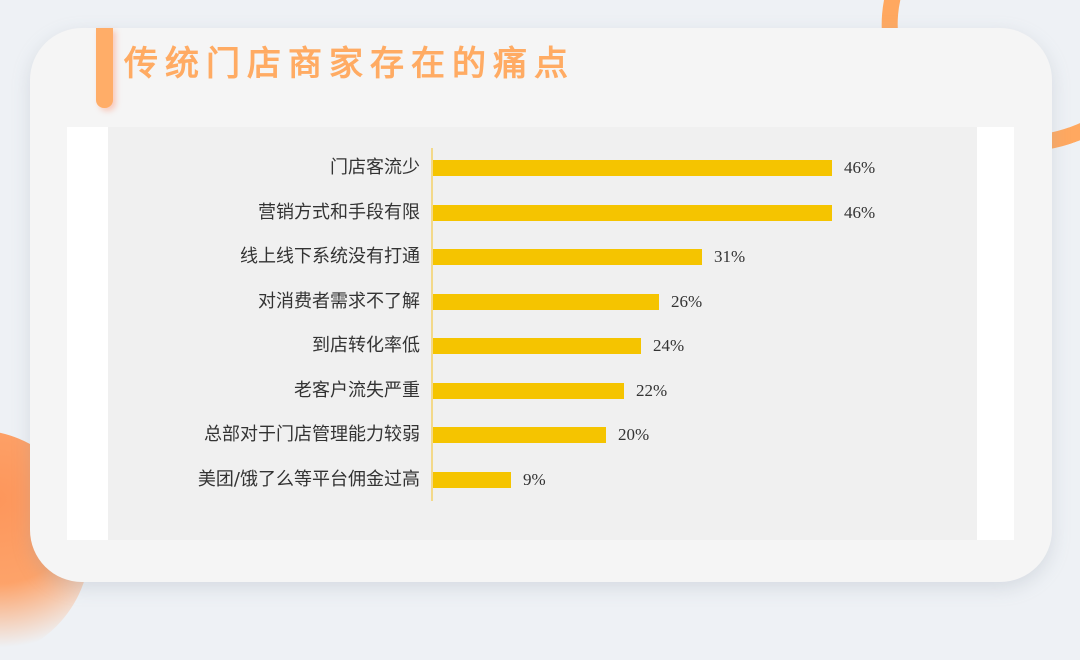 This screenshot has width=1080, height=660. Describe the element at coordinates (634, 434) in the screenshot. I see `value-label: 20%` at that location.